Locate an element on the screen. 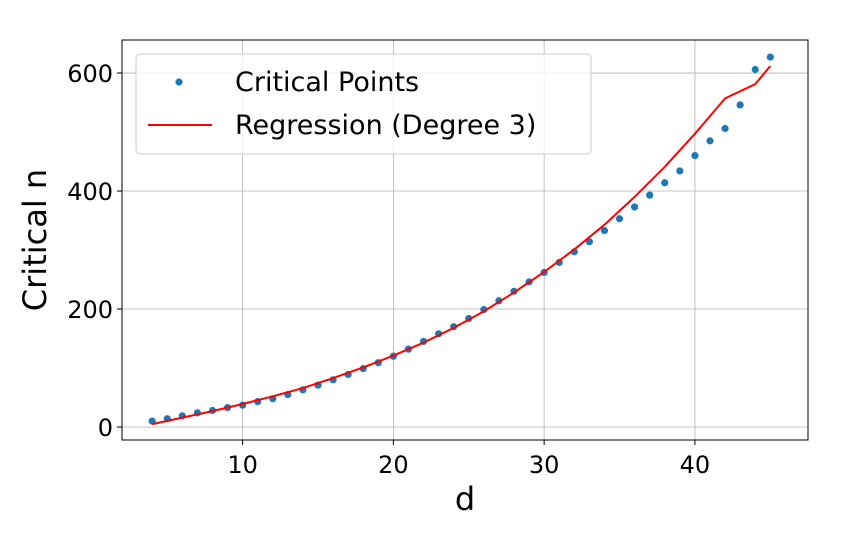 This screenshot has width=857, height=534. y-tick-label: 0 is located at coordinates (105, 428).